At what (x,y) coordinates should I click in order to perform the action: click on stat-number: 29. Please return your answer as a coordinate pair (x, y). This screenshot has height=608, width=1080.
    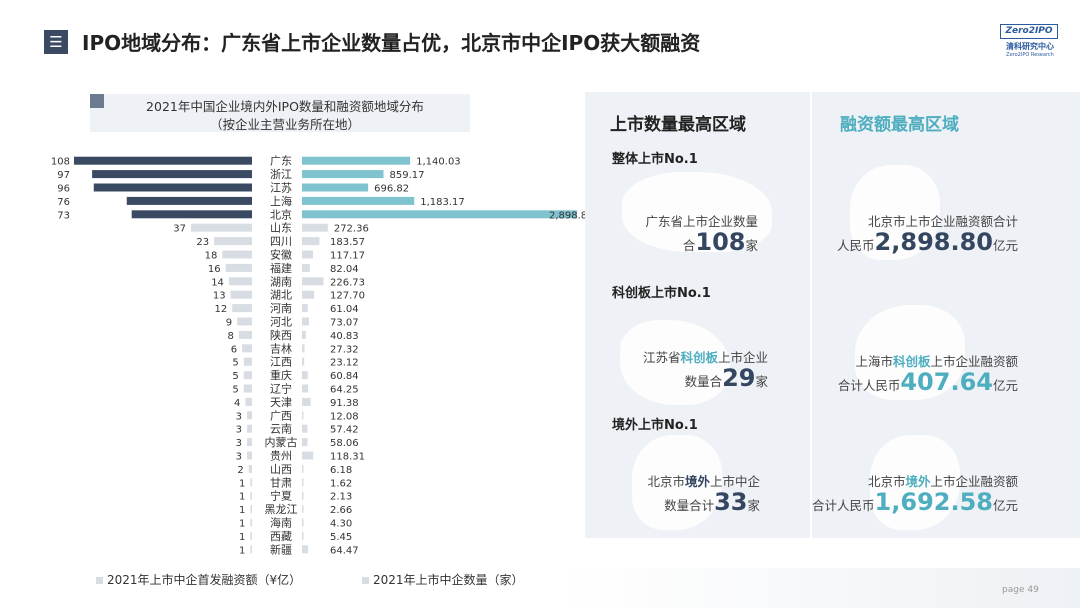
    Looking at the image, I should click on (739, 378).